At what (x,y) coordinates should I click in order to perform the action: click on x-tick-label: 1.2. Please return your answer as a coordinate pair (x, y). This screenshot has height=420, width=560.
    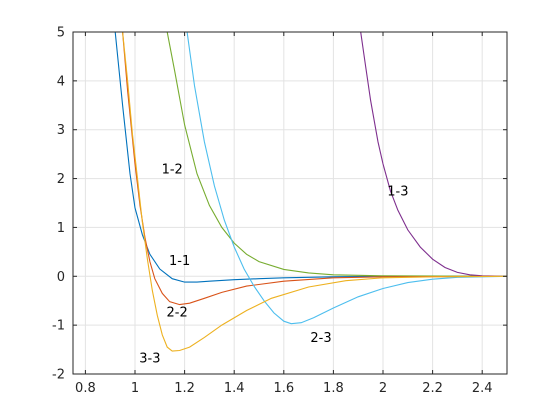
    Looking at the image, I should click on (184, 388).